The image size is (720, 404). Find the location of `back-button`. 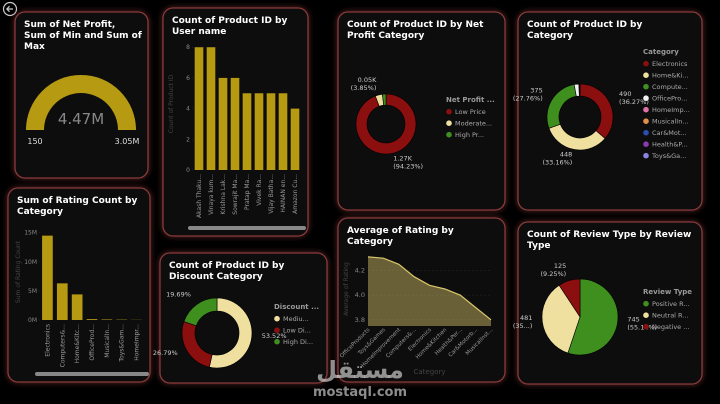

back-button is located at coordinates (10, 9).